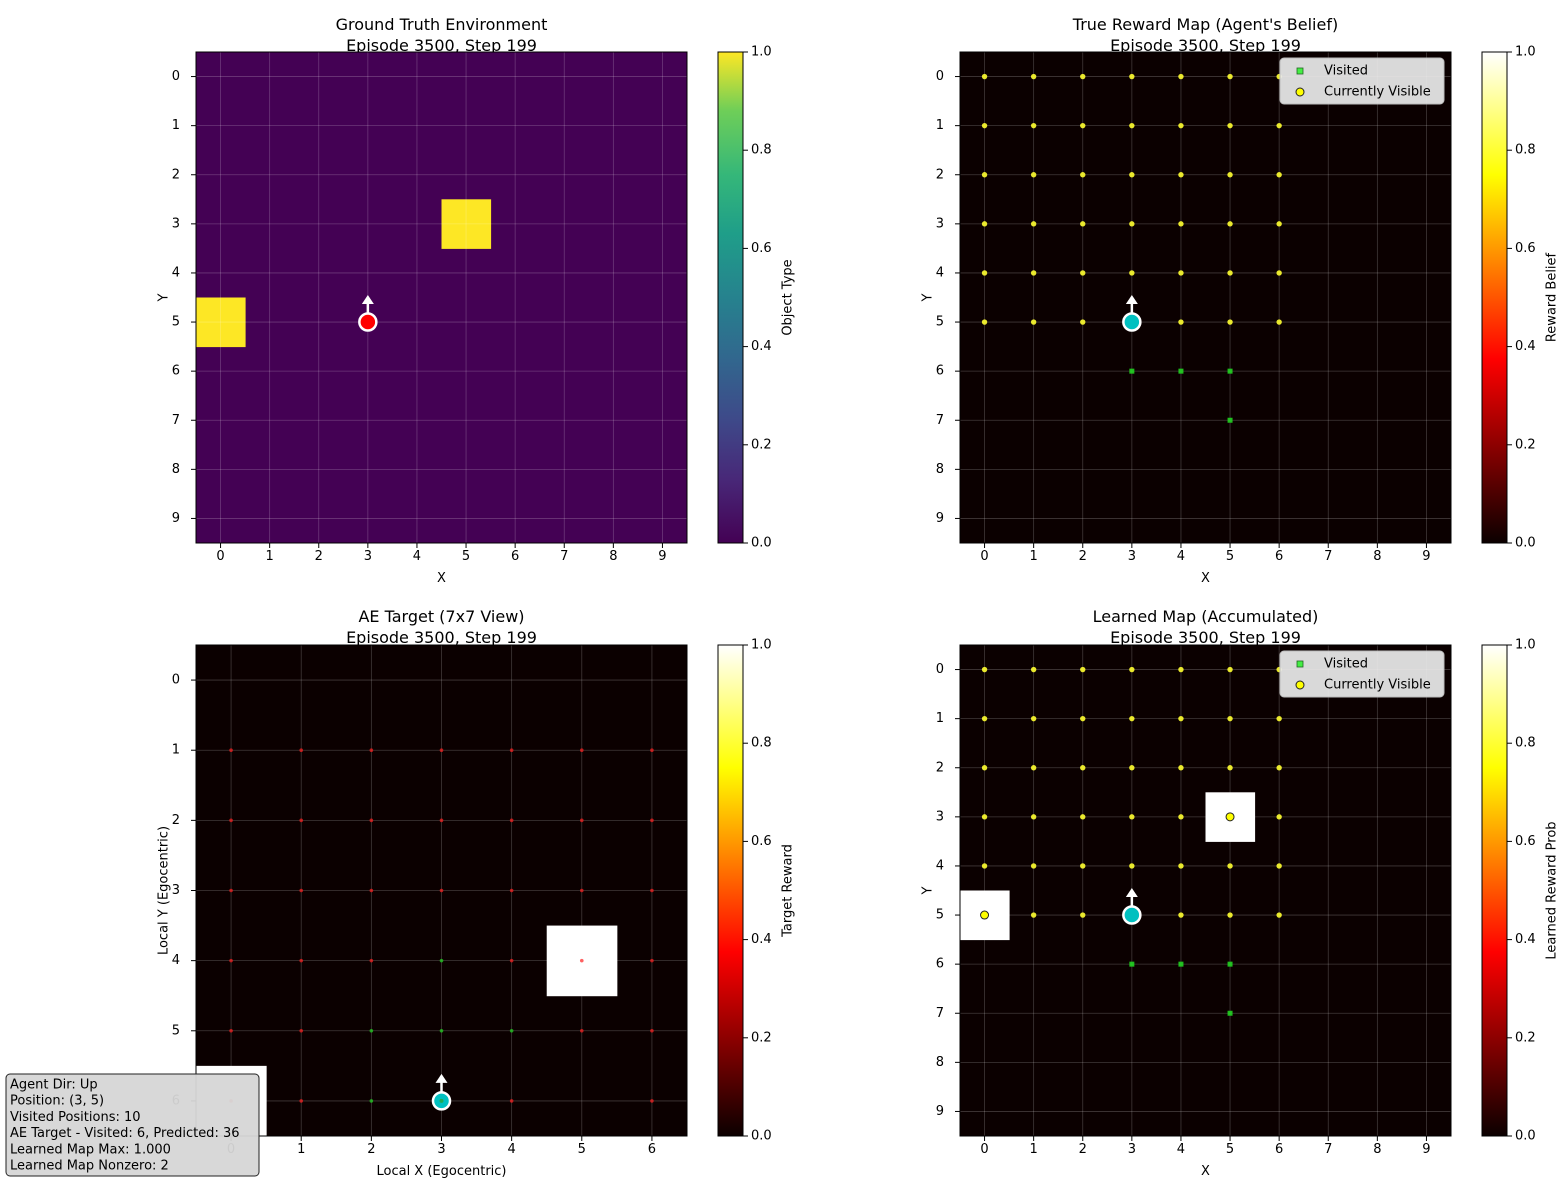 The height and width of the screenshot is (1189, 1567). What do you see at coordinates (176, 223) in the screenshot?
I see `y-tick-label: 3` at bounding box center [176, 223].